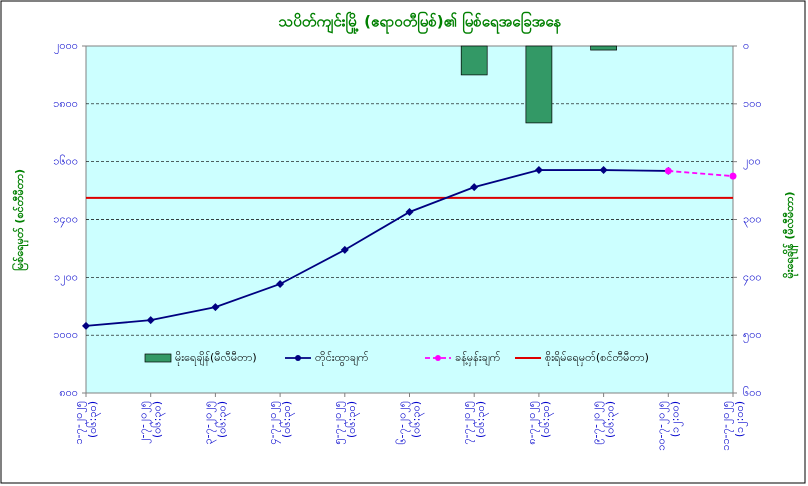 This screenshot has width=808, height=486. I want to click on x-tick-label: ၁၀-၇-၂၀၂၅, so click(661, 426).